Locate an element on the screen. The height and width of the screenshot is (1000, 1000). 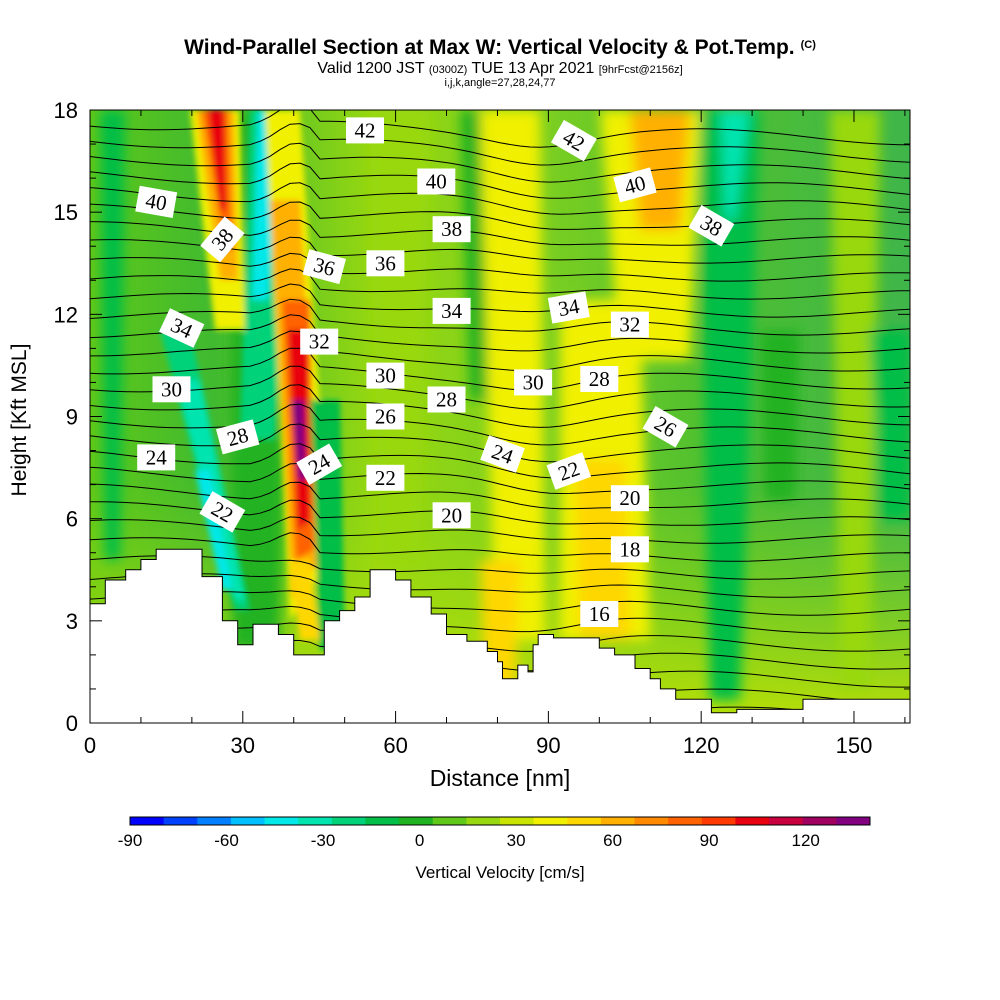
contour-label: 38 is located at coordinates (451, 229).